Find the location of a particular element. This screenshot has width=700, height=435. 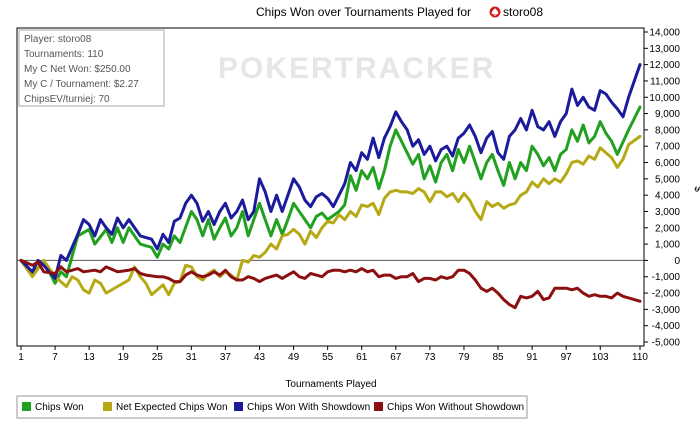

y-tick-label: 5,000 is located at coordinates (667, 179).